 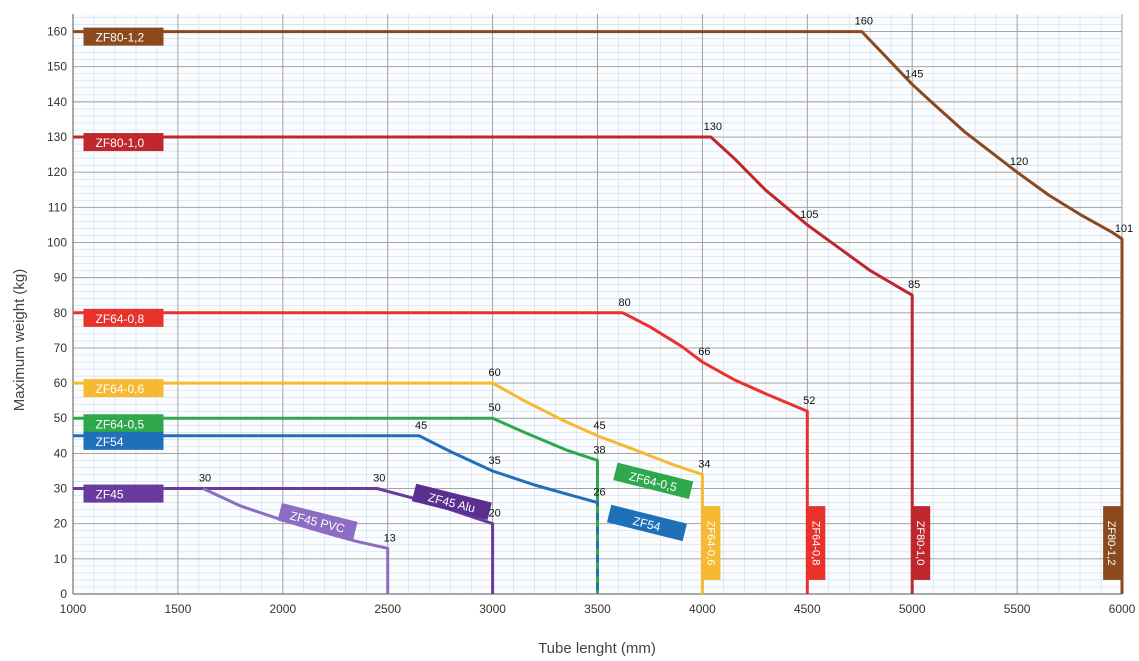 What do you see at coordinates (57, 242) in the screenshot?
I see `y-tick-label: 100` at bounding box center [57, 242].